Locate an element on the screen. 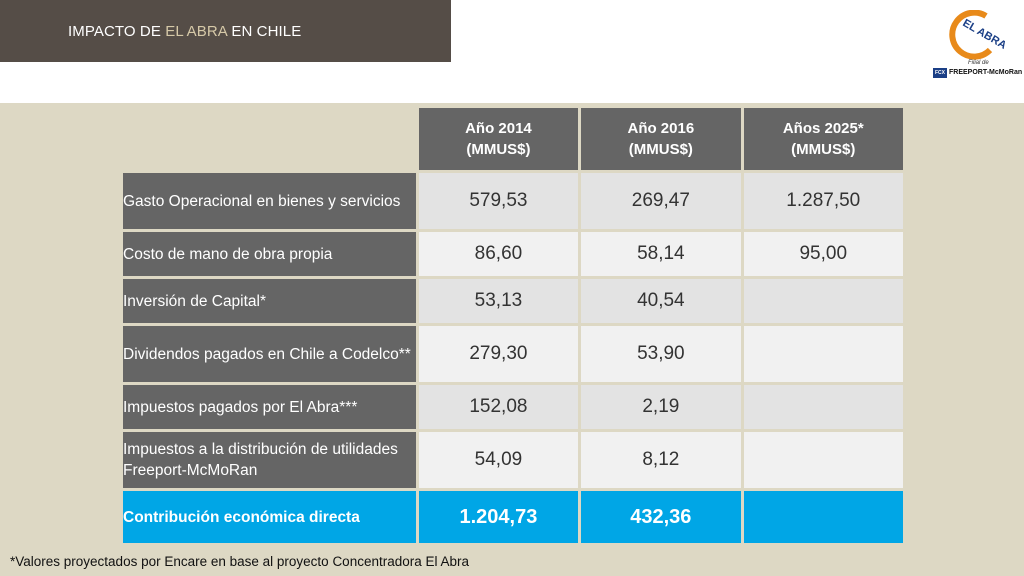 This screenshot has height=576, width=1024. column-header-2025: Años 2025* (MMUS$) is located at coordinates (823, 139).